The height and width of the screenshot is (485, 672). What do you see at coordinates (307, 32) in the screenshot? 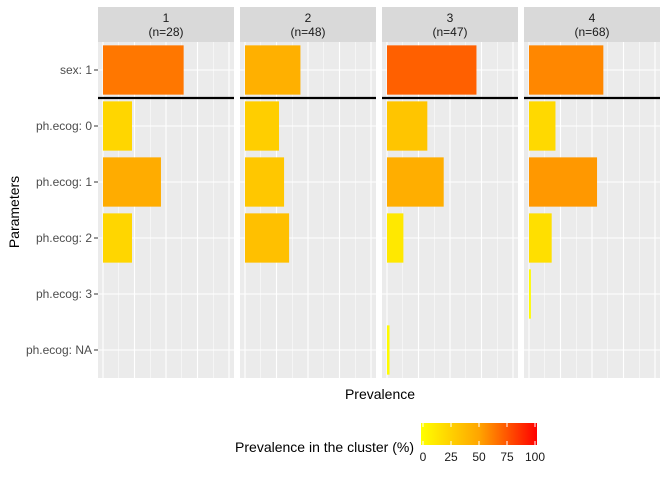
I see `facet-sublabel: (n=48)` at bounding box center [307, 32].